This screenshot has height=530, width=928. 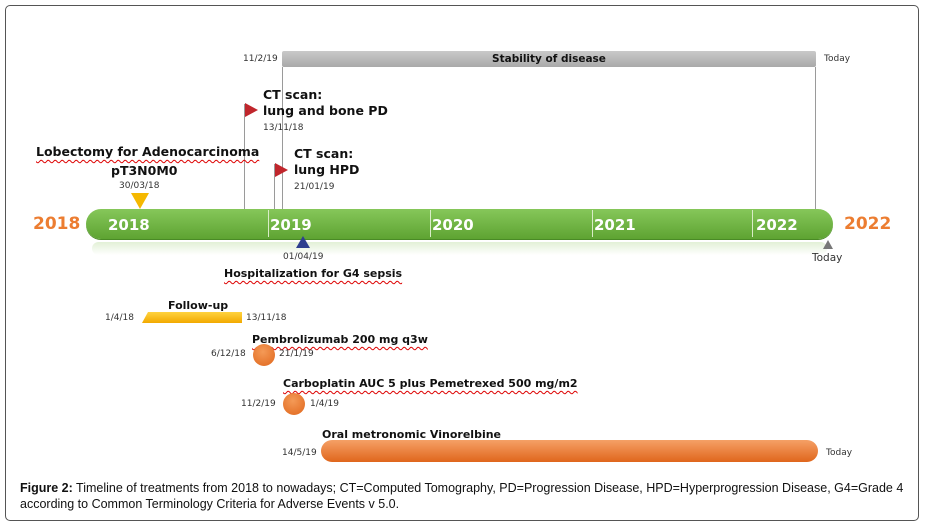 I want to click on timeline-start-year: 2018, so click(x=57, y=224).